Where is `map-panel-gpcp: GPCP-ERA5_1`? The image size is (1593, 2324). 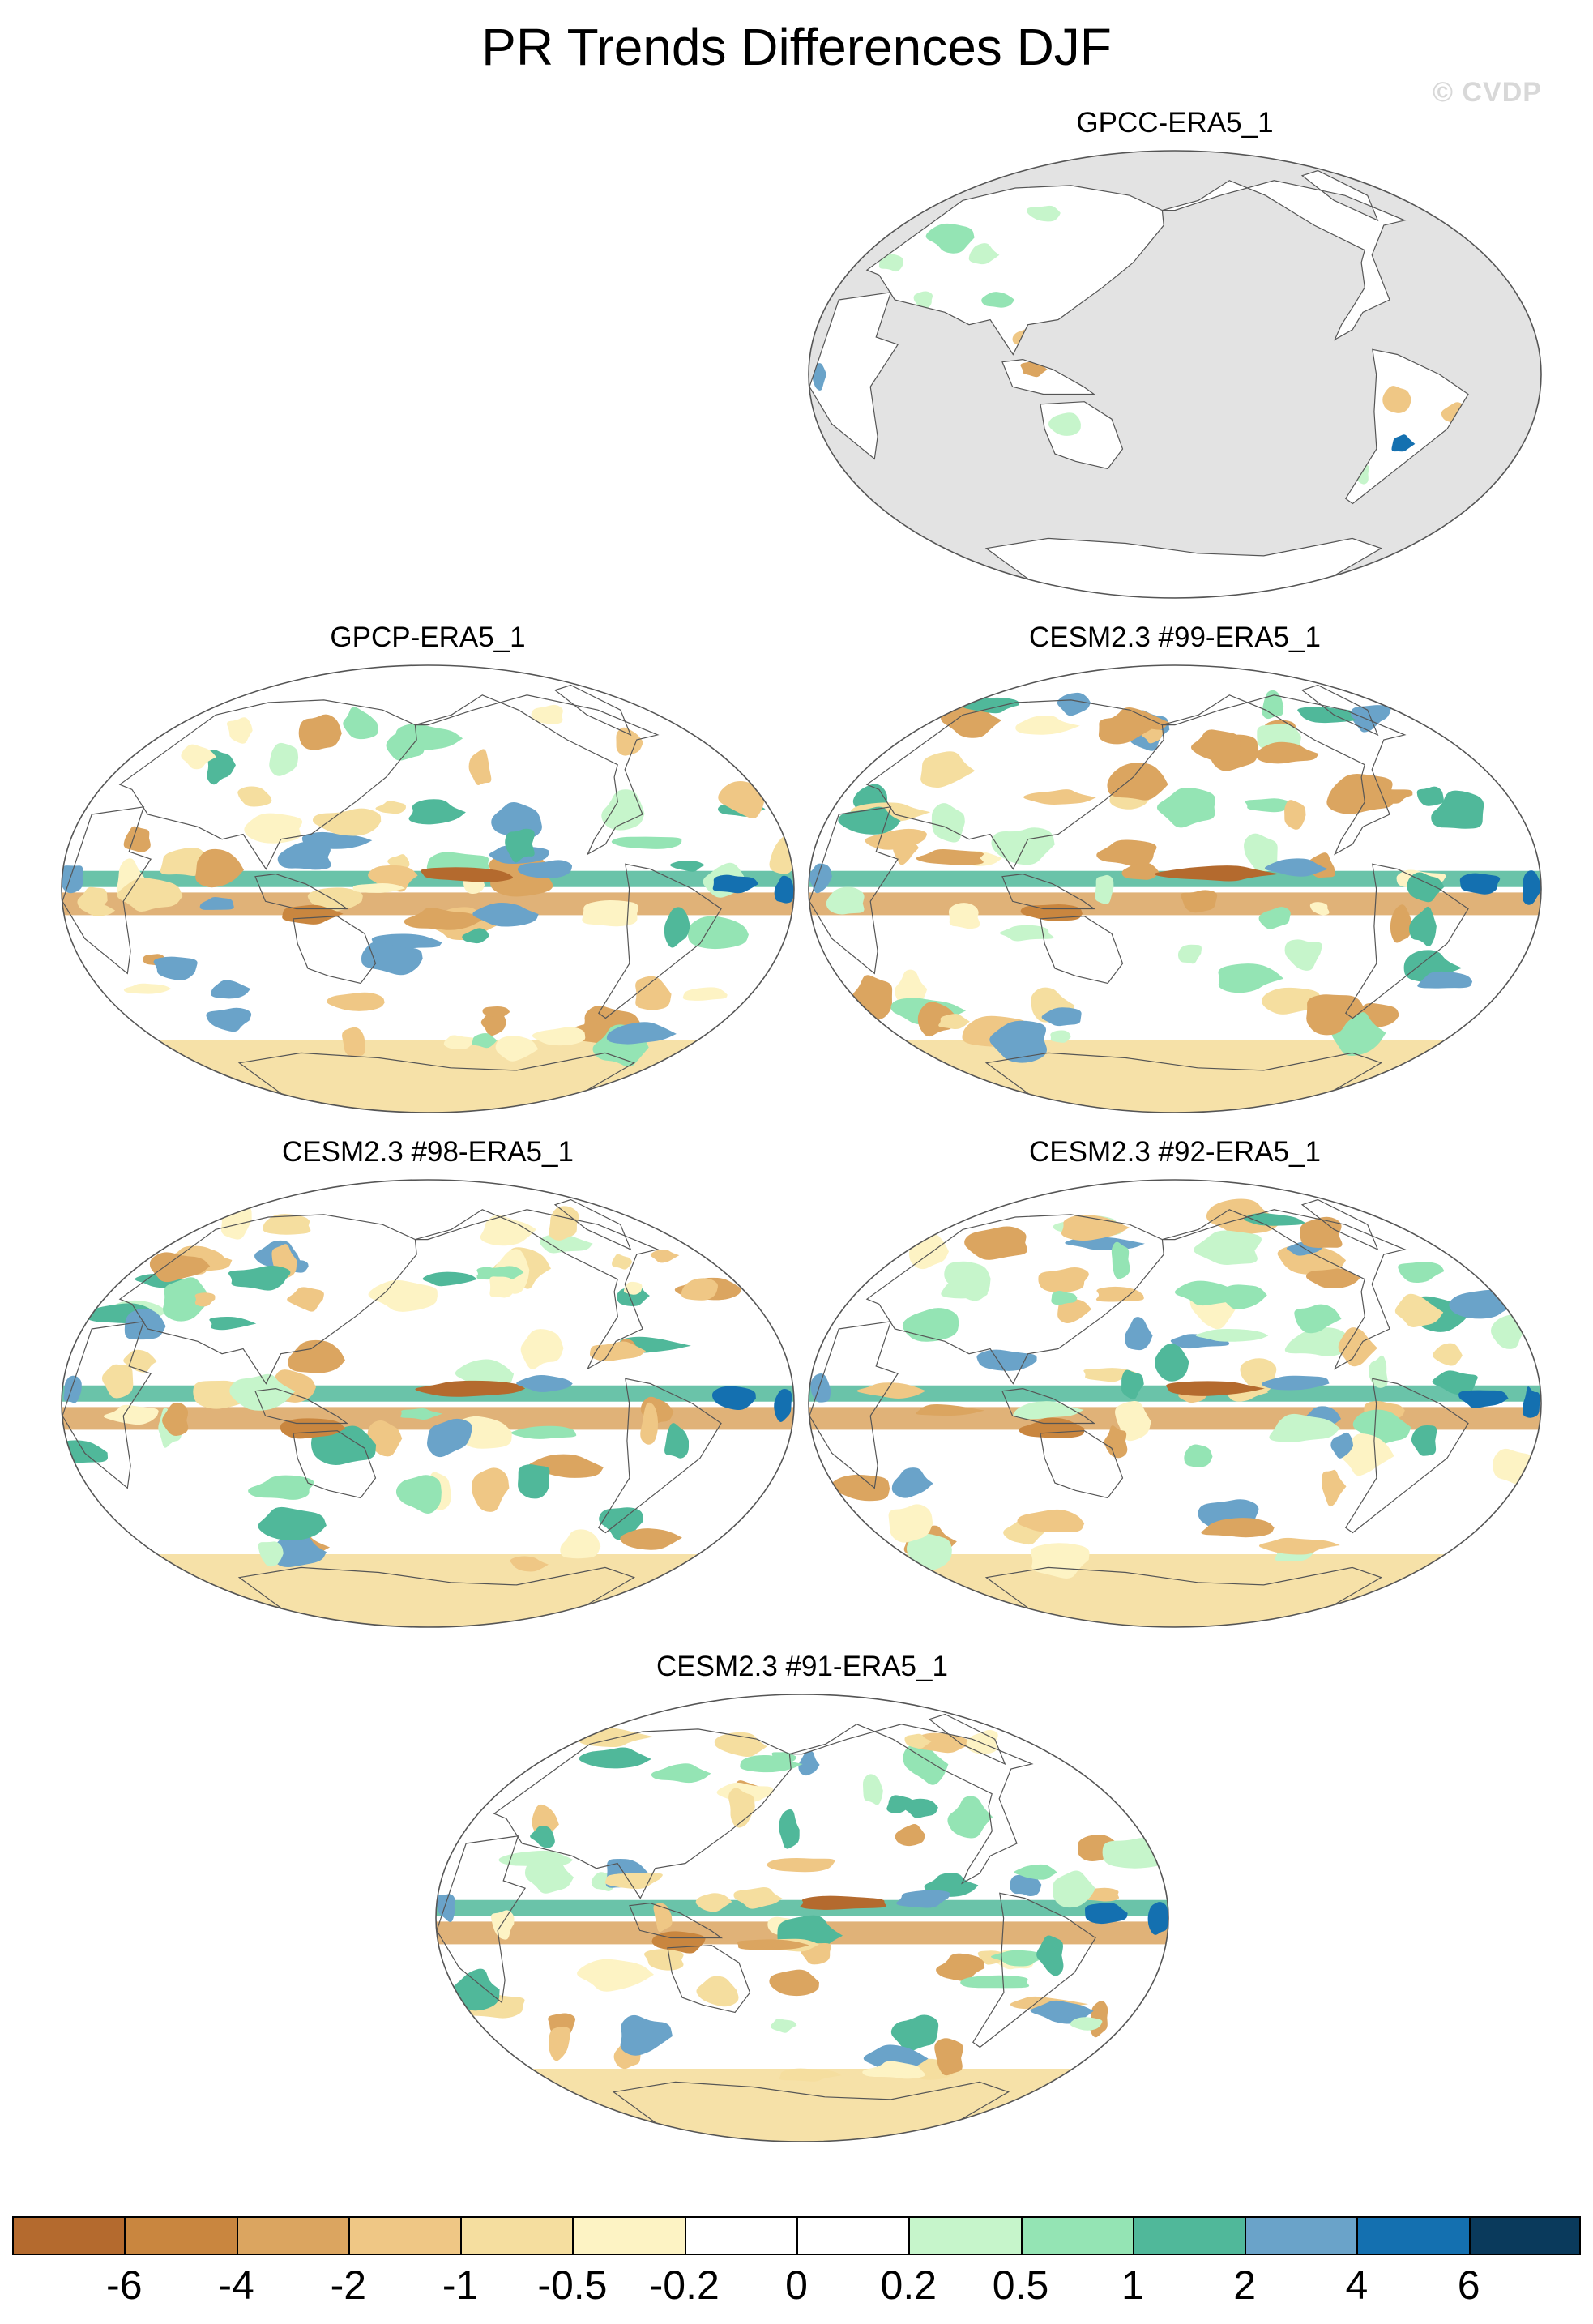
map-panel-gpcp: GPCP-ERA5_1 is located at coordinates (428, 871).